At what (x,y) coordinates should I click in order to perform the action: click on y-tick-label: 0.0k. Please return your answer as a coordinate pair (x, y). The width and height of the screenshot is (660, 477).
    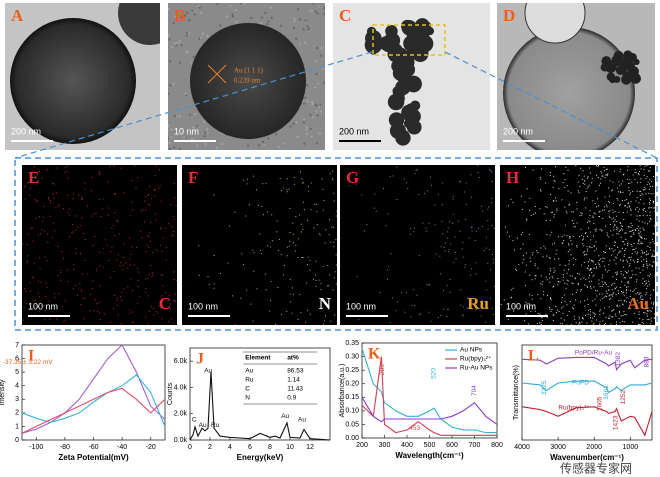
    Looking at the image, I should click on (181, 440).